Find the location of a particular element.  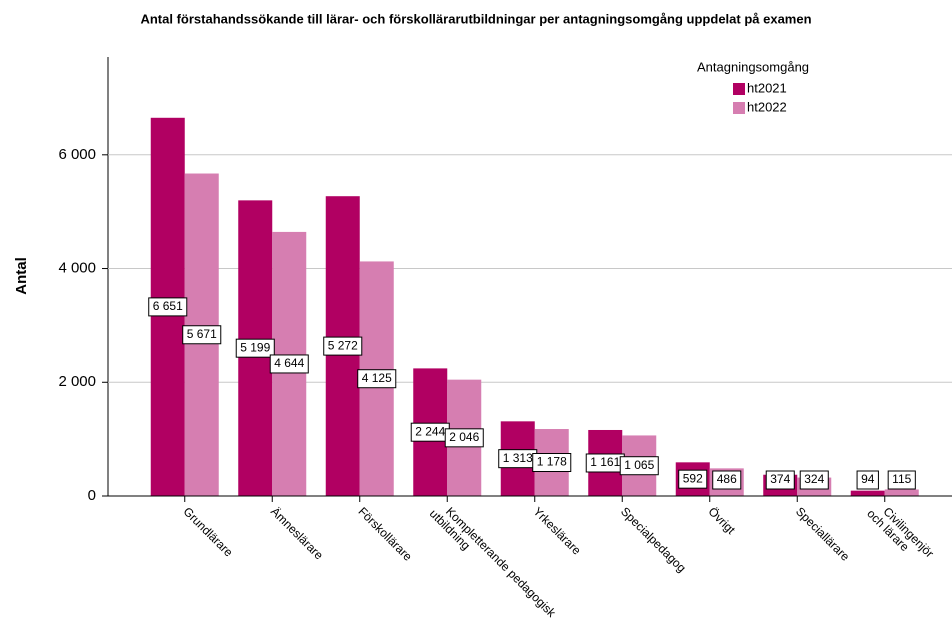

value-label-group: 5 272 is located at coordinates (343, 346).